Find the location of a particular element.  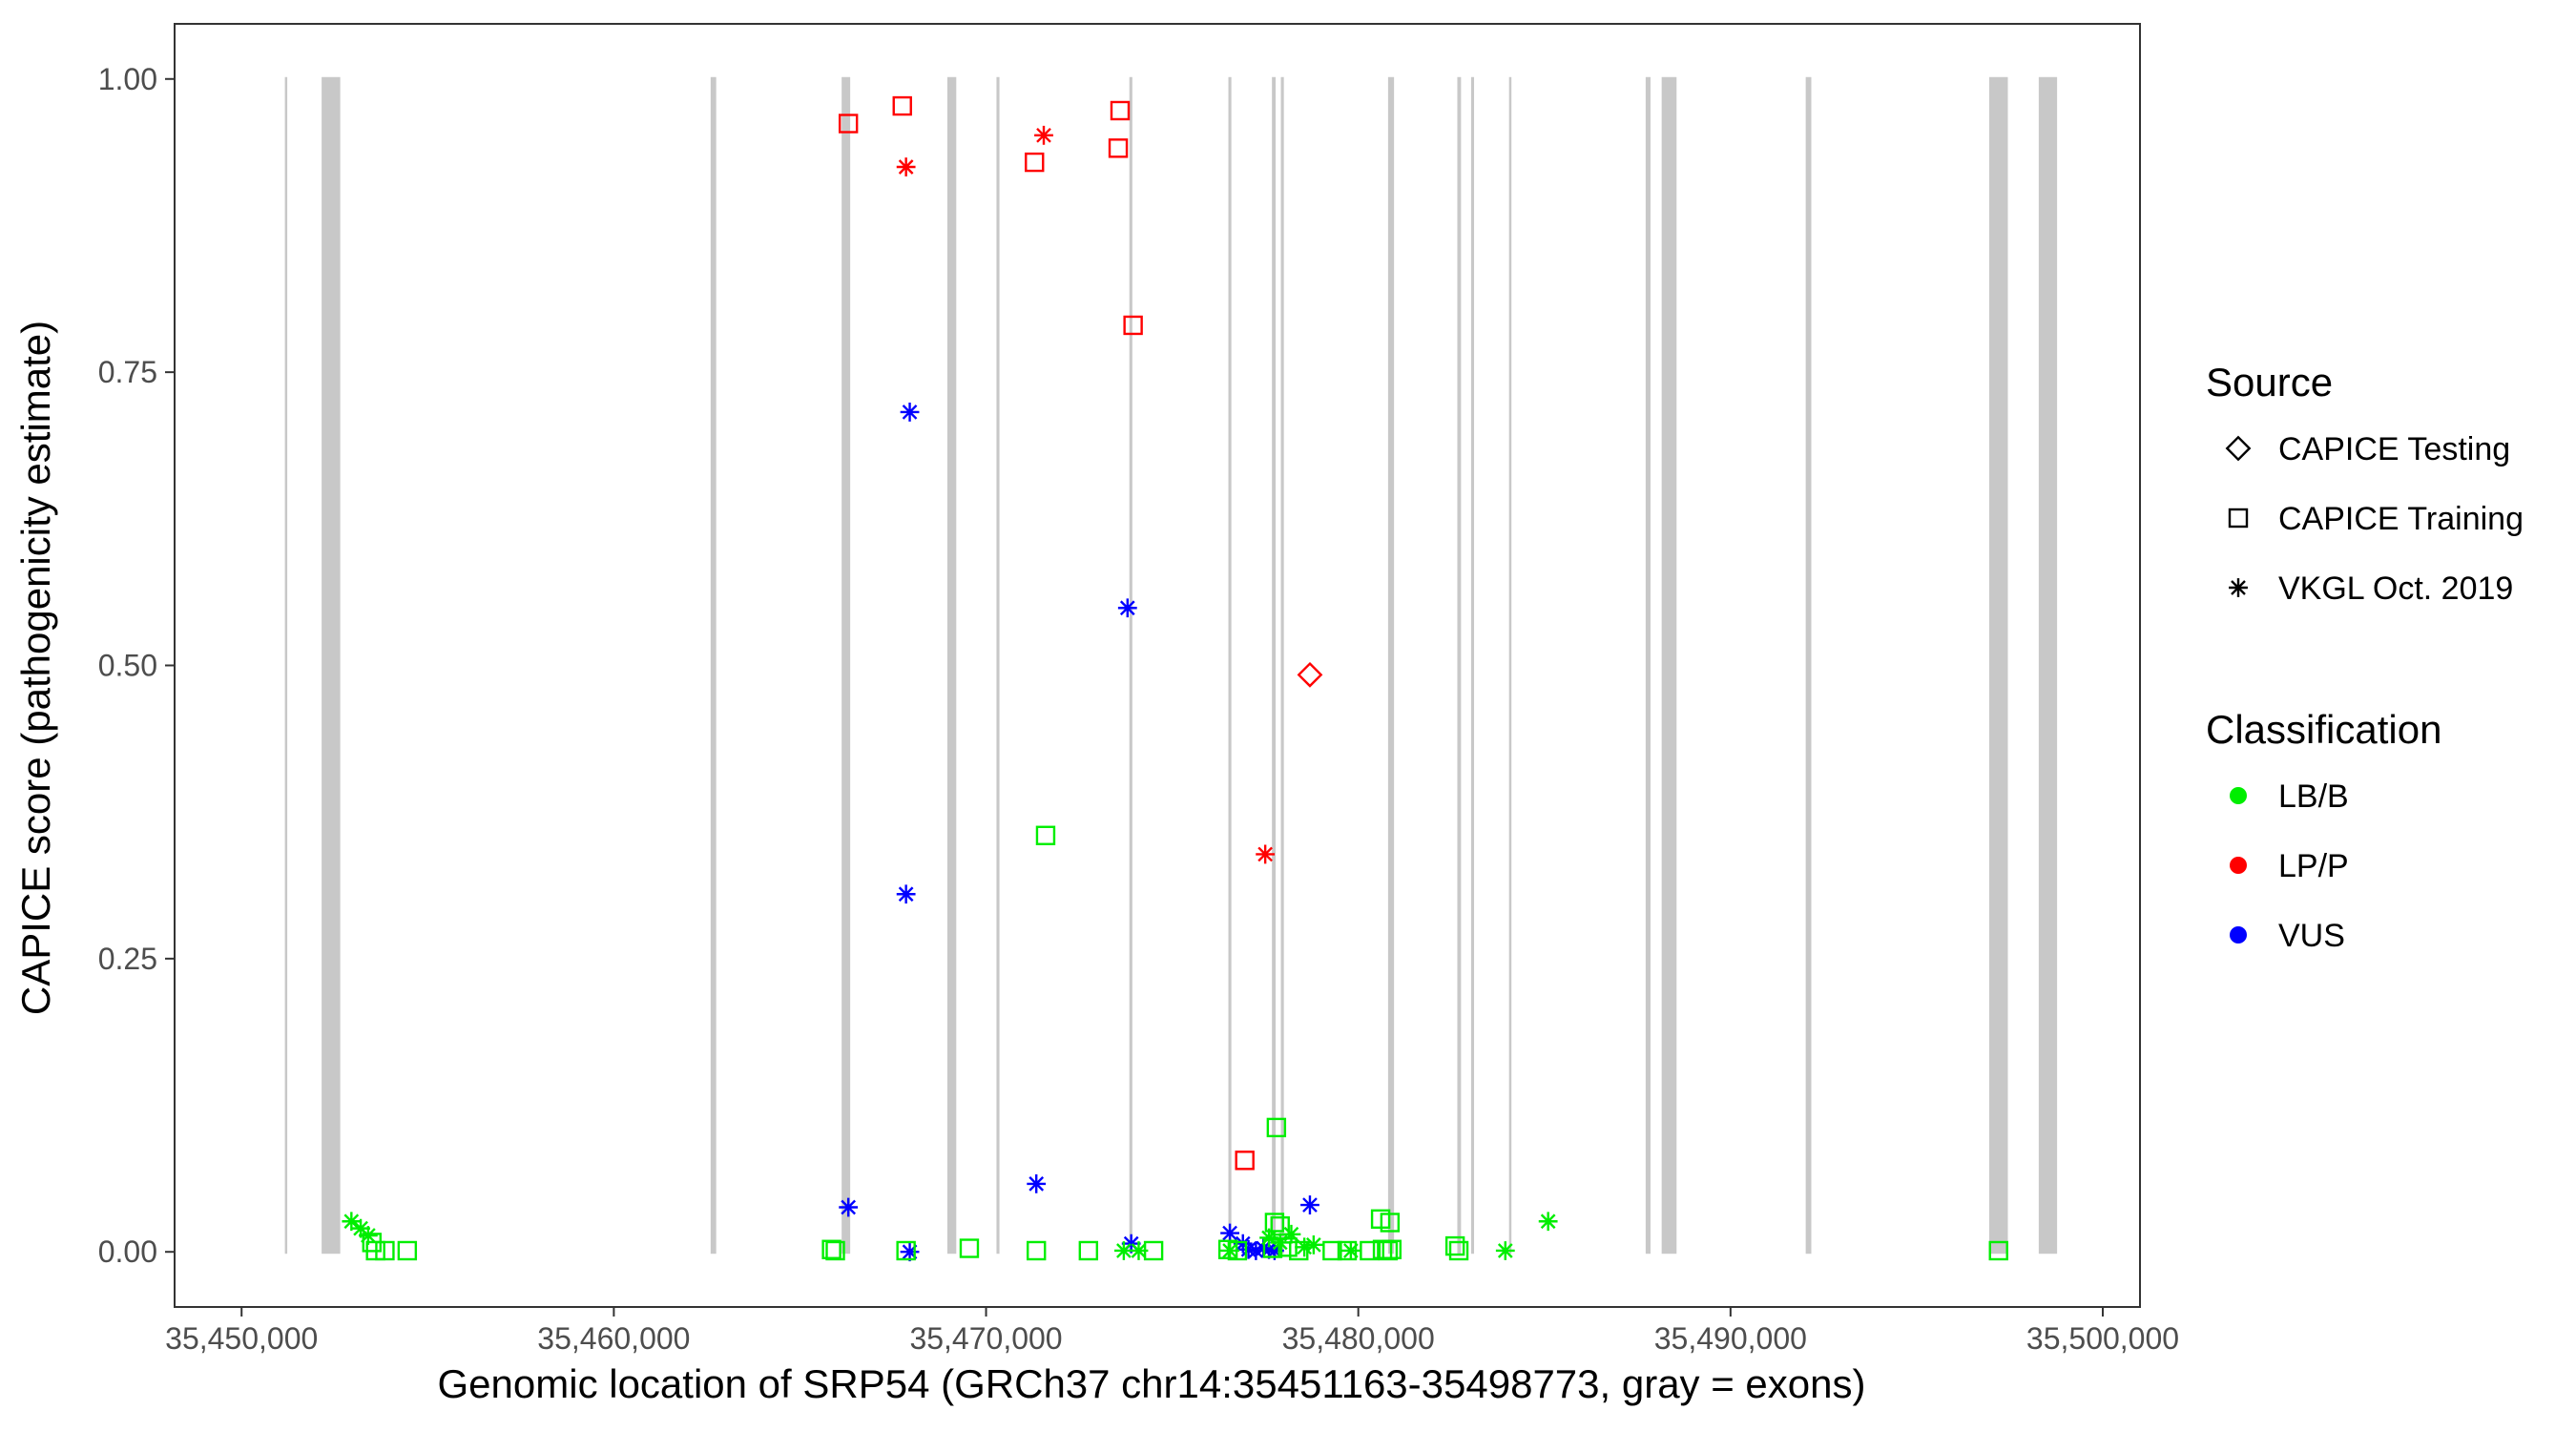

x-tick-label: 35,480,000 is located at coordinates (1358, 1338).